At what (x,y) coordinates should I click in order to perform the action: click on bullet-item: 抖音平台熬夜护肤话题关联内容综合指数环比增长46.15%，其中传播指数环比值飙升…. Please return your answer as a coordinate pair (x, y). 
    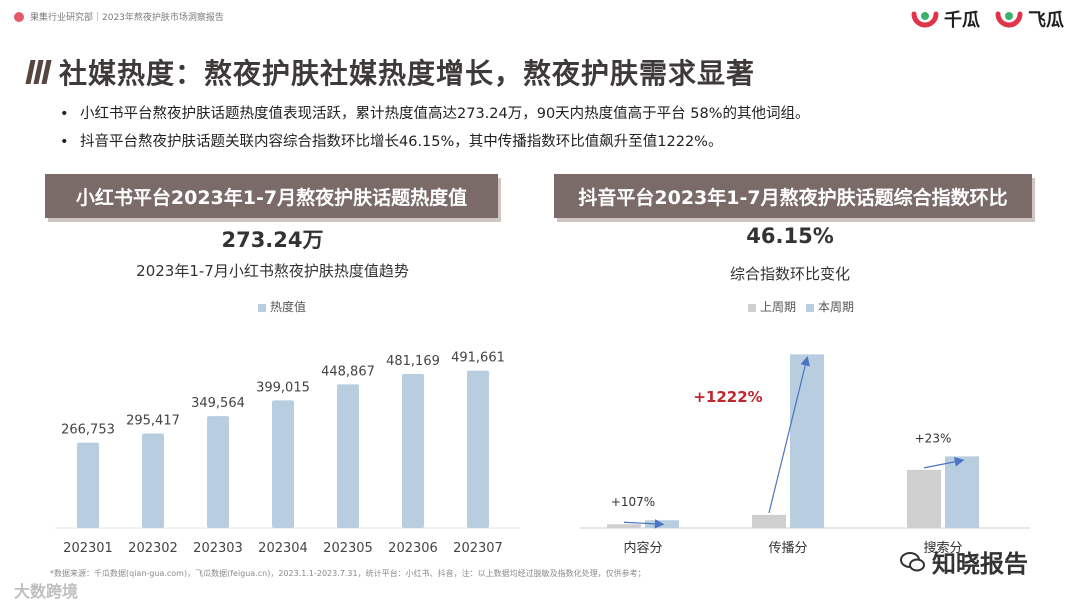
    Looking at the image, I should click on (435, 142).